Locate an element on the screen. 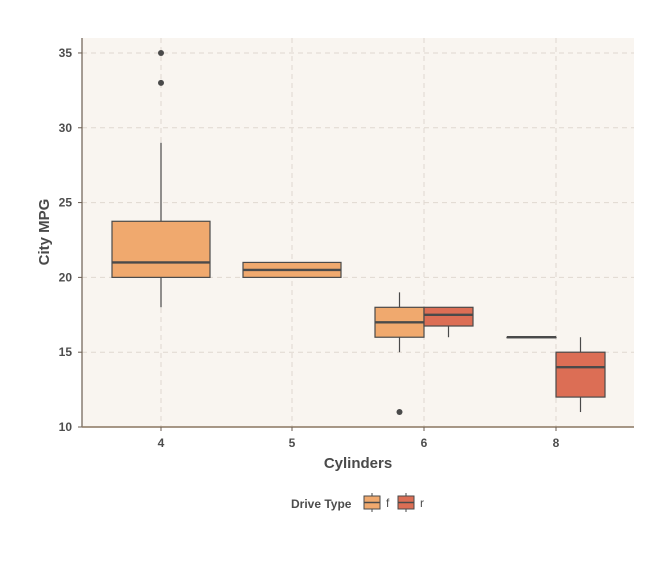  y-axis-title: City MPG is located at coordinates (44, 232).